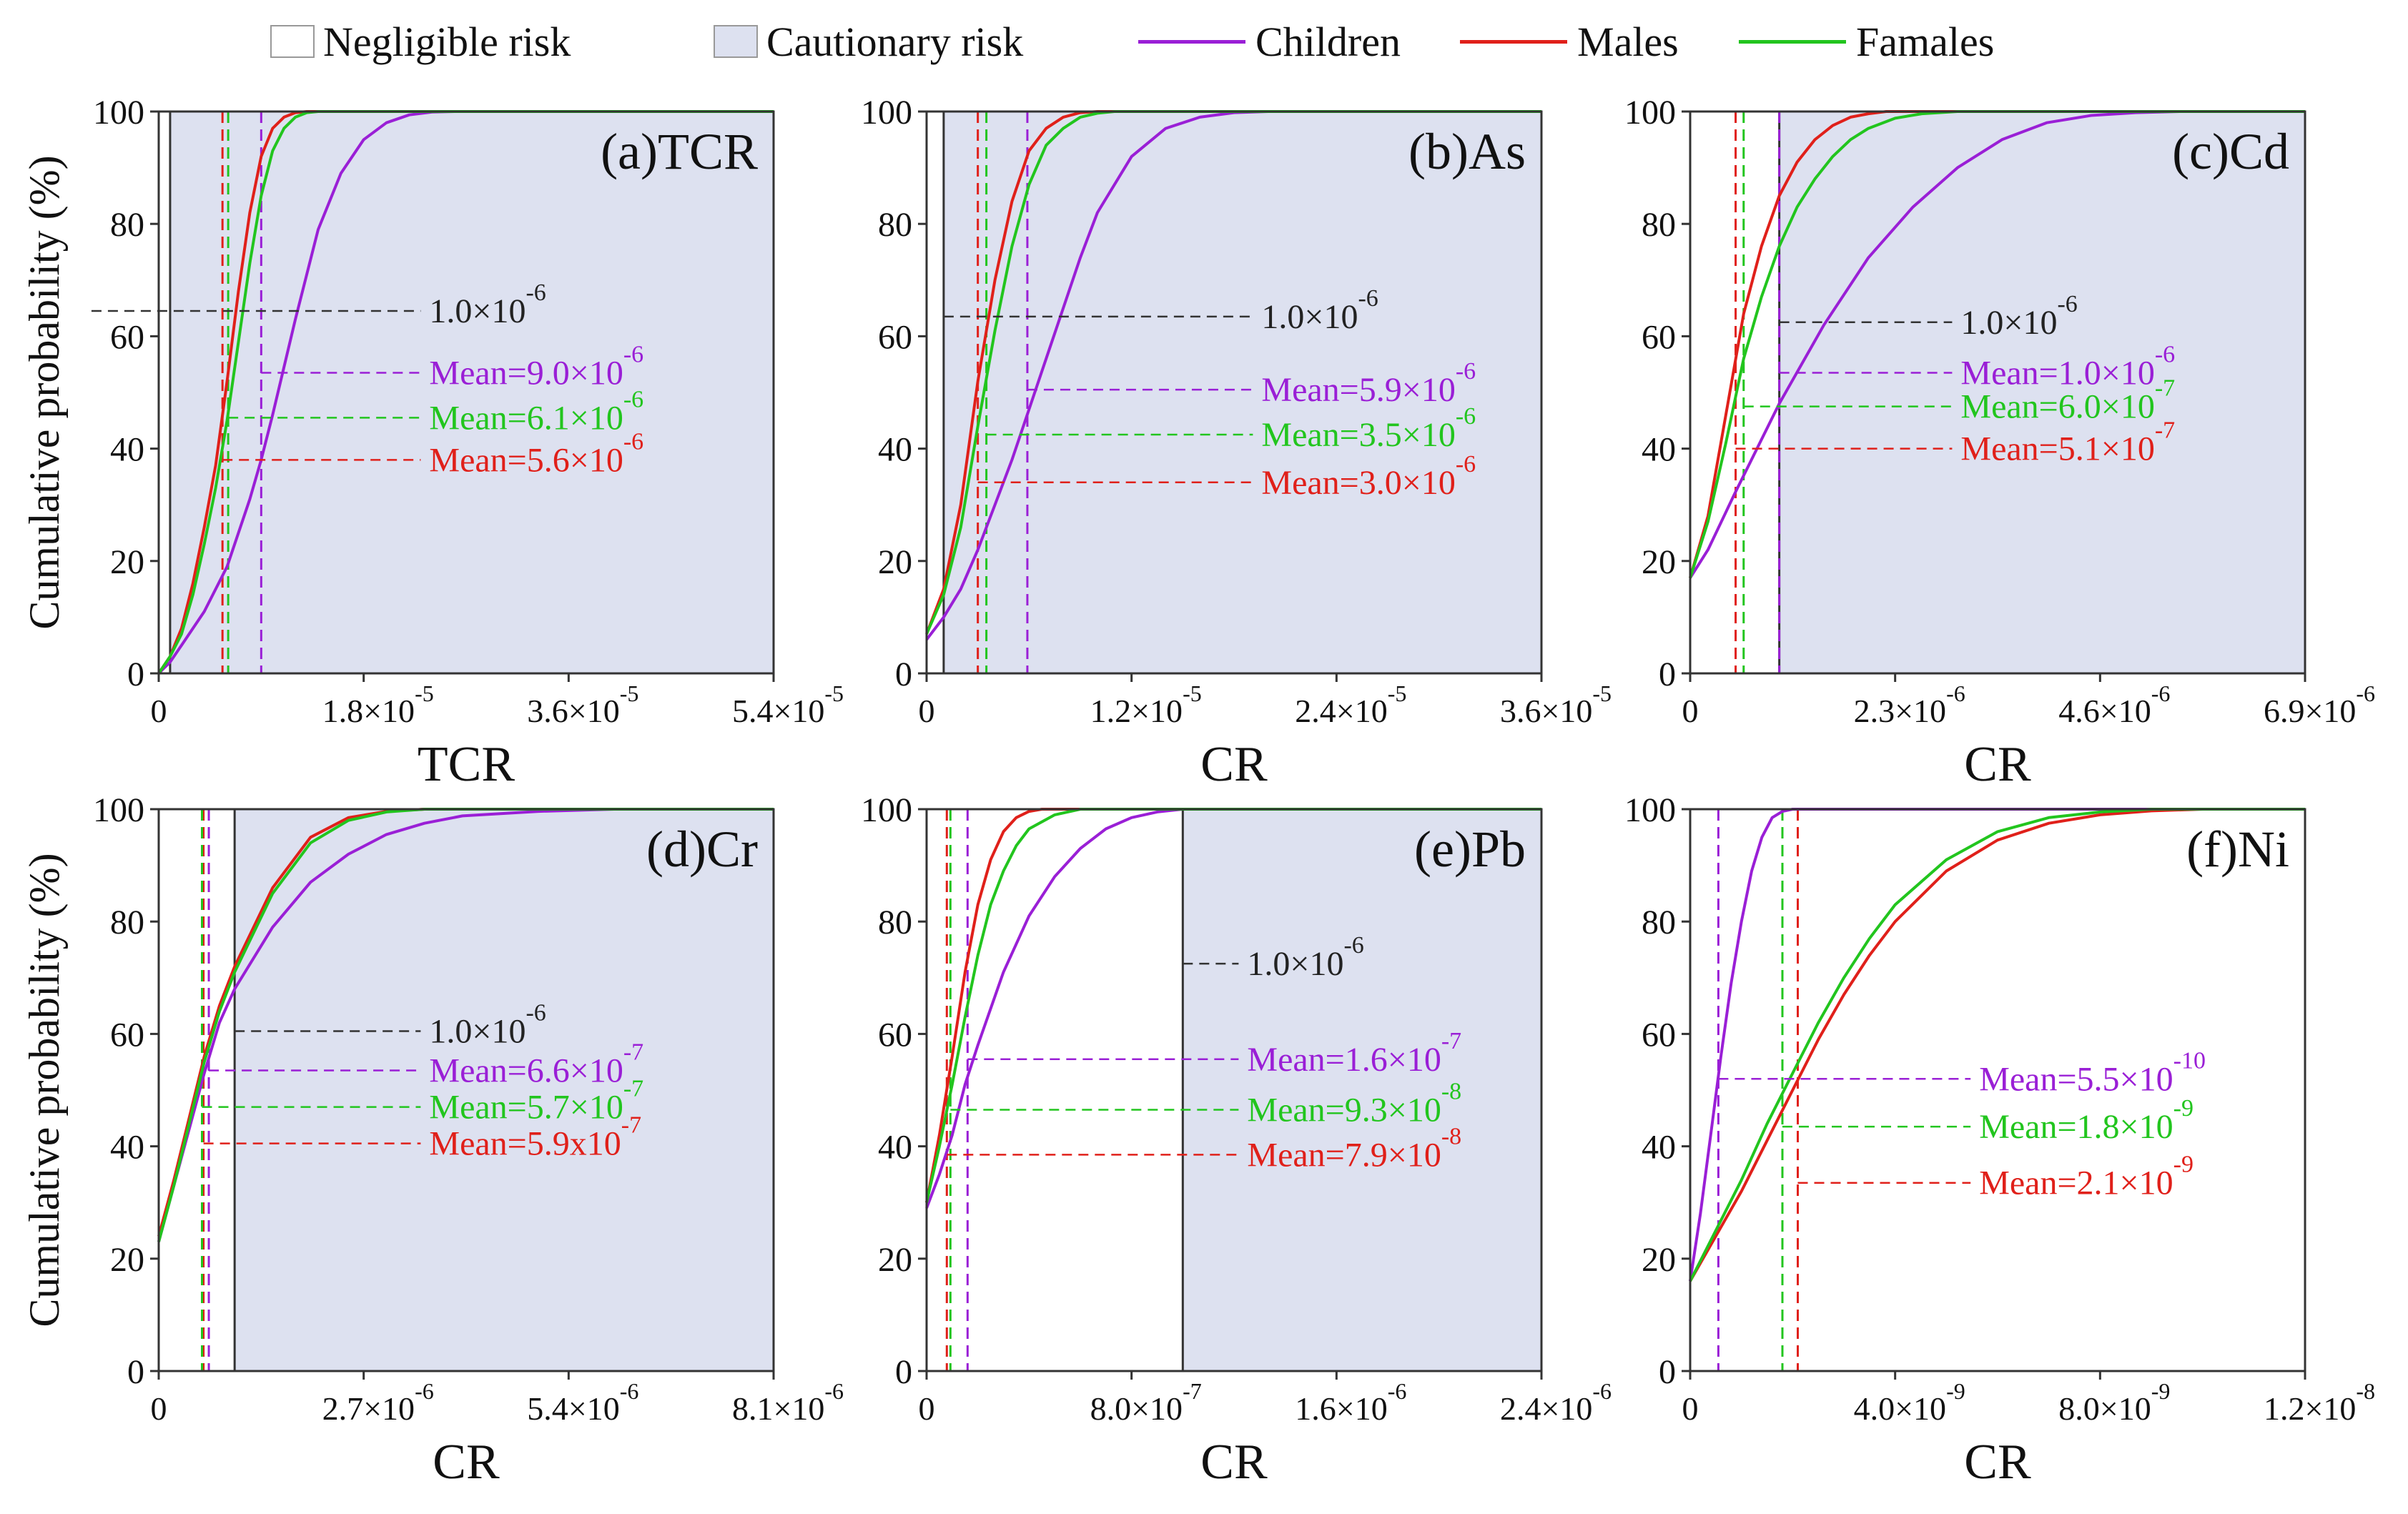 The height and width of the screenshot is (1514, 2408). Describe the element at coordinates (2237, 850) in the screenshot. I see `panel-label: (f)Ni` at that location.